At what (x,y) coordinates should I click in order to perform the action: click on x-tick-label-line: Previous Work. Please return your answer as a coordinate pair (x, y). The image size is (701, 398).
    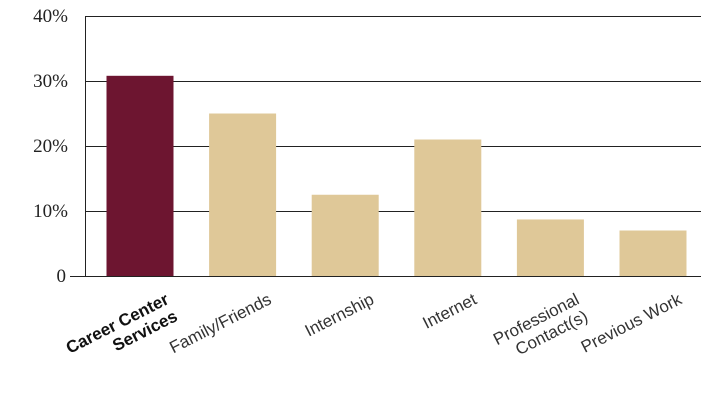
    Looking at the image, I should click on (631, 322).